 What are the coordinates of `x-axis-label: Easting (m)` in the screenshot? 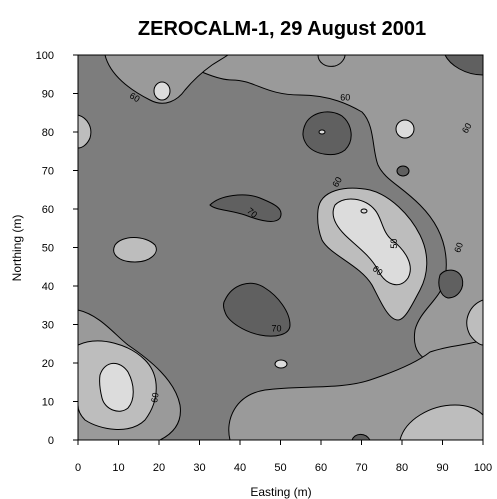 It's located at (280, 492).